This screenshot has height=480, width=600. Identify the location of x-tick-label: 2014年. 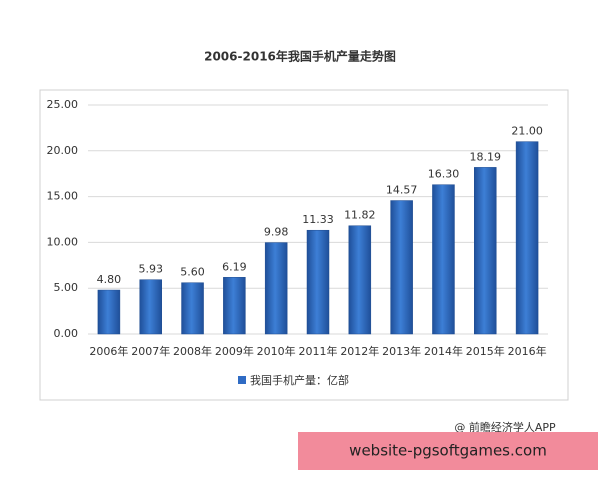
(443, 351).